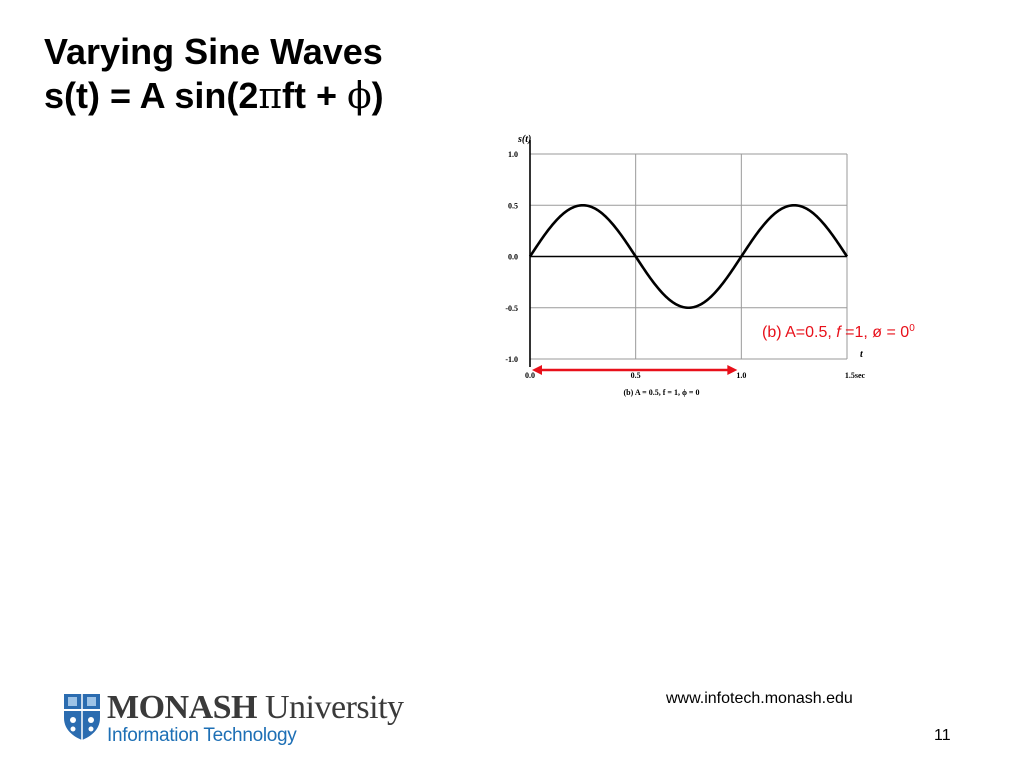 The height and width of the screenshot is (768, 1024). Describe the element at coordinates (530, 375) in the screenshot. I see `x-tick-label: 0.0` at that location.